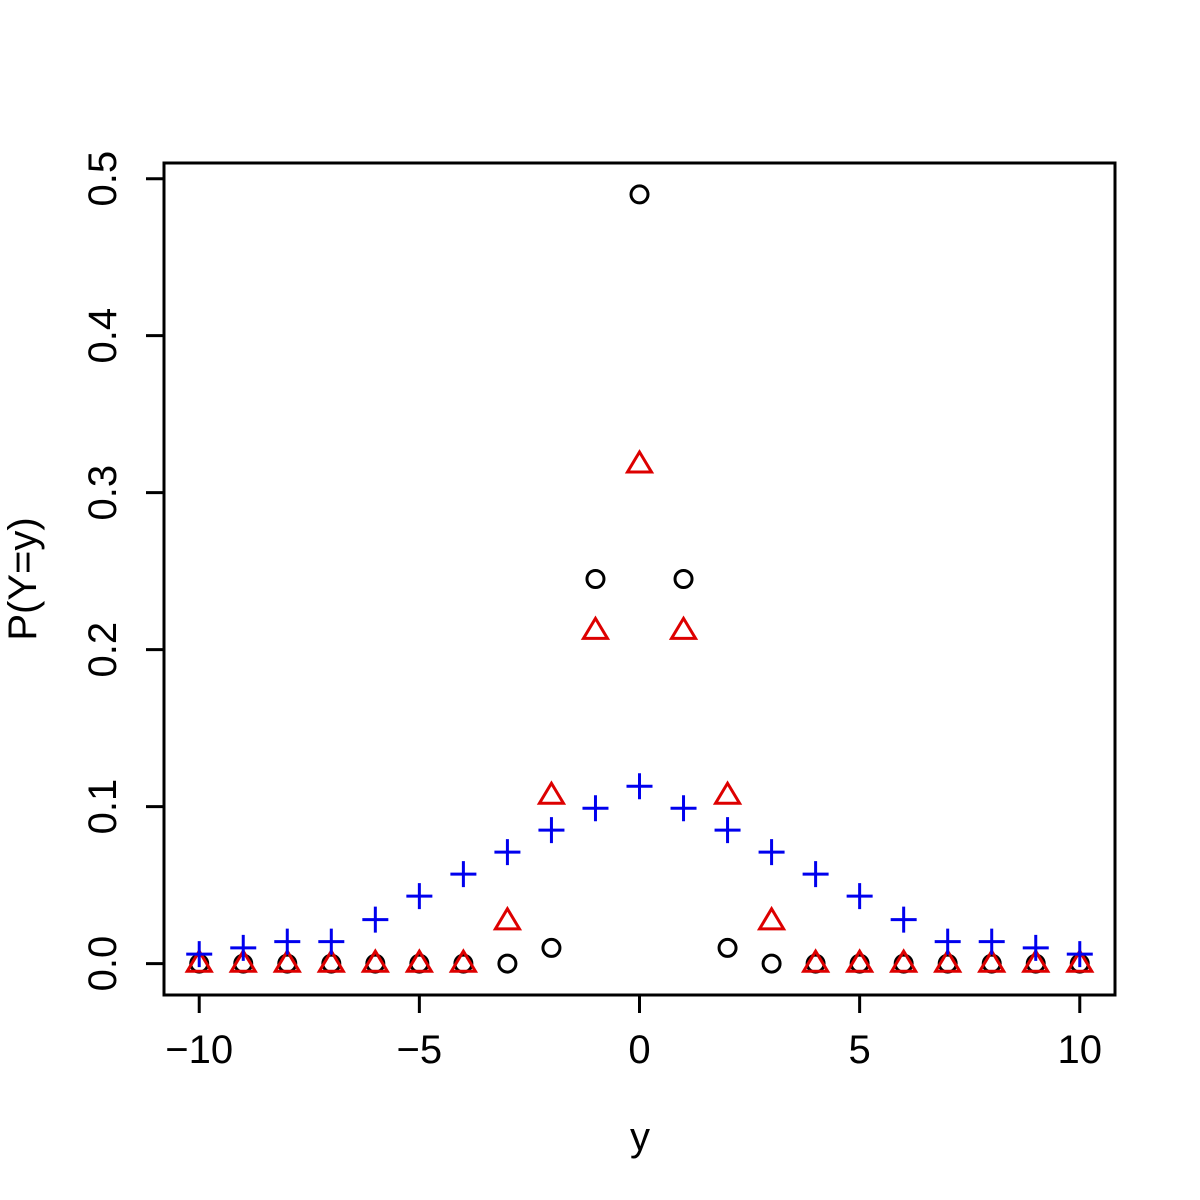  I want to click on y-axis-label: P(Y=y), so click(23, 578).